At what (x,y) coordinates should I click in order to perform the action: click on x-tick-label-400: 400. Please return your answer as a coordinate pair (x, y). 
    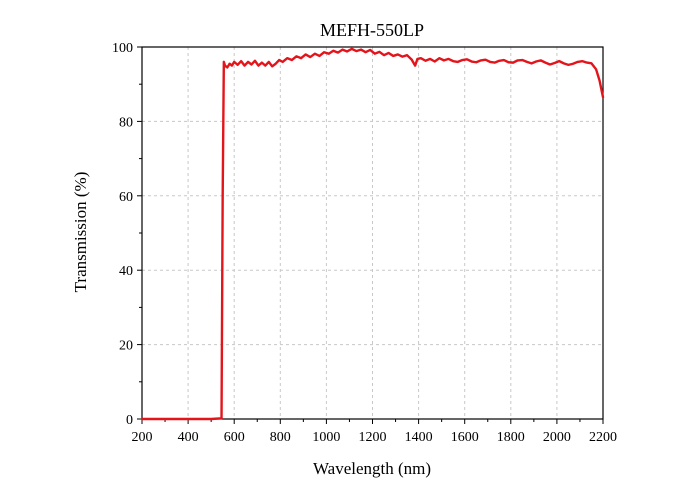
    Looking at the image, I should click on (188, 437).